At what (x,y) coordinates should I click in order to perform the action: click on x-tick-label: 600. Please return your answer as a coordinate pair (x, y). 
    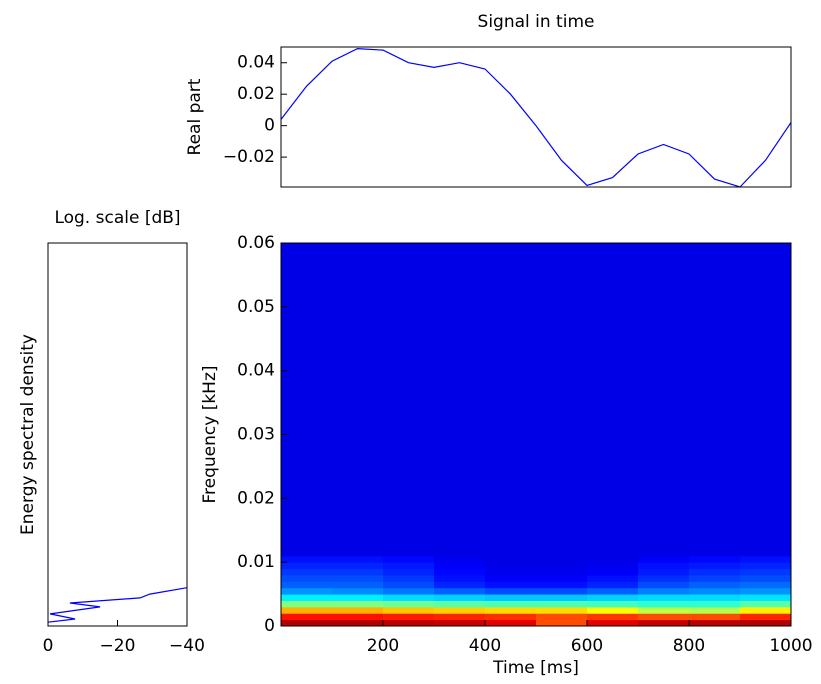
    Looking at the image, I should click on (587, 646).